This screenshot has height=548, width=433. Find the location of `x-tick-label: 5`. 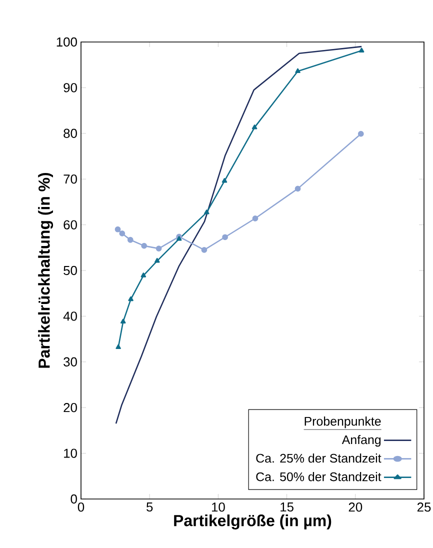

x-tick-label: 5 is located at coordinates (149, 507).